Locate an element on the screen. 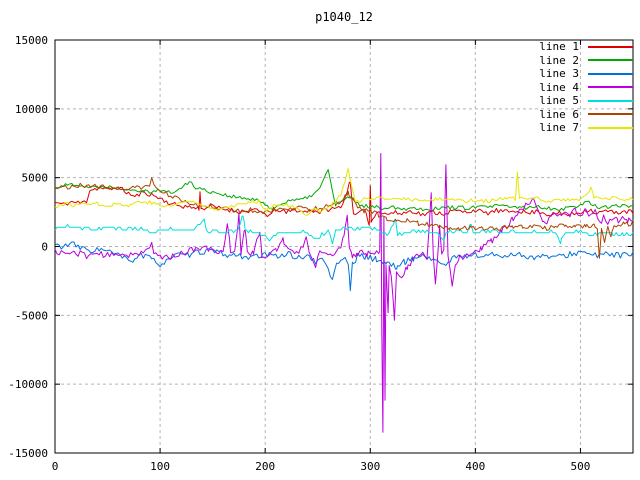  legend-item-3: line 3 is located at coordinates (586, 74).